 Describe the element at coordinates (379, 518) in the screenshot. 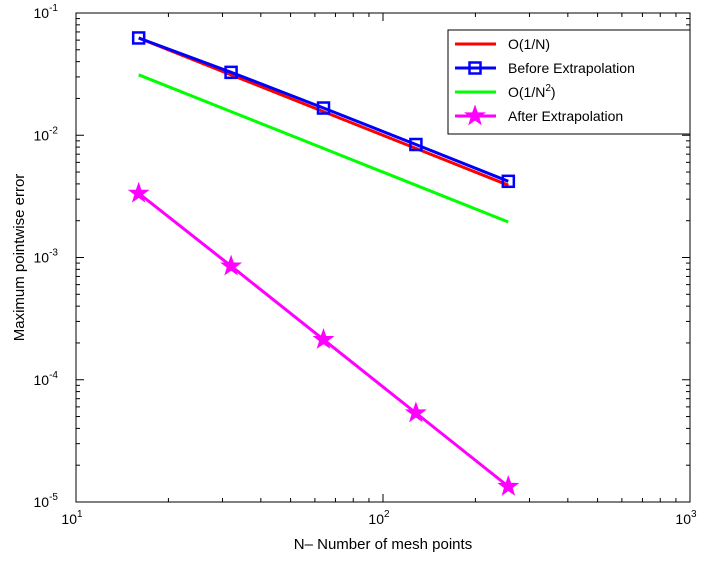

I see `x-tick-label: 10²` at that location.